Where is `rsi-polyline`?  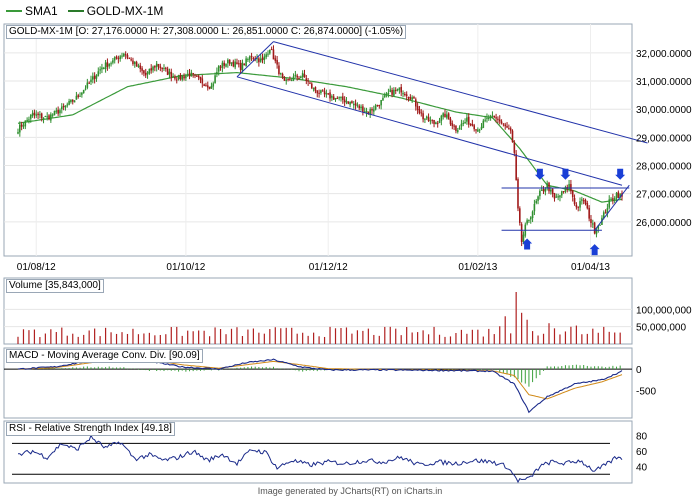 rsi-polyline is located at coordinates (320, 459).